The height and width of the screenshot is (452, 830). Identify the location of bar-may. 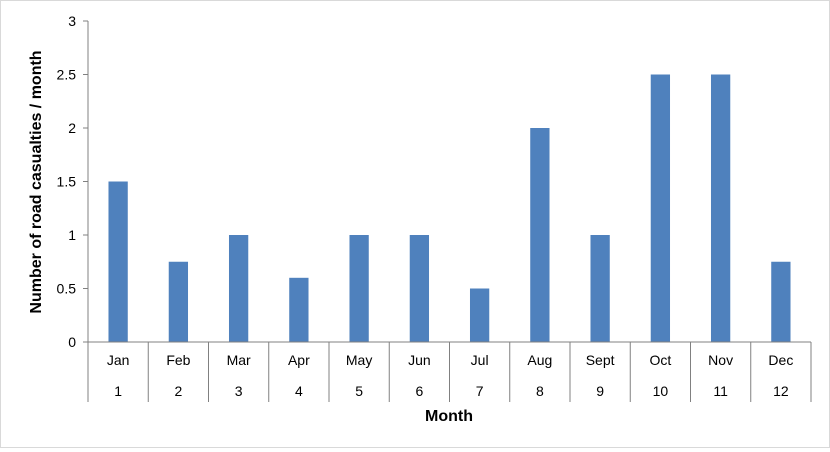
(359, 288).